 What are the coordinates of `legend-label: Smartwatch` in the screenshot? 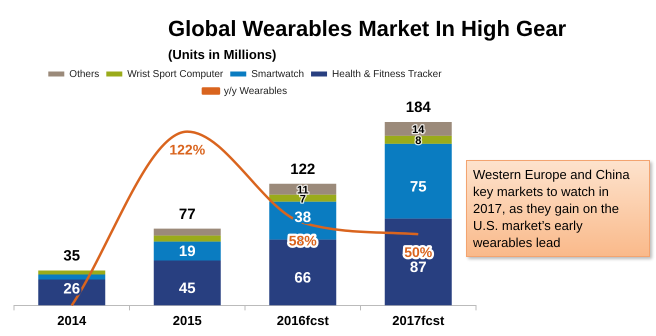 It's located at (277, 74).